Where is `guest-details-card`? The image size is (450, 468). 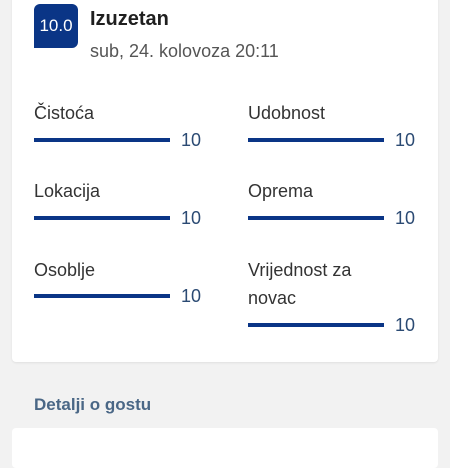 guest-details-card is located at coordinates (225, 448).